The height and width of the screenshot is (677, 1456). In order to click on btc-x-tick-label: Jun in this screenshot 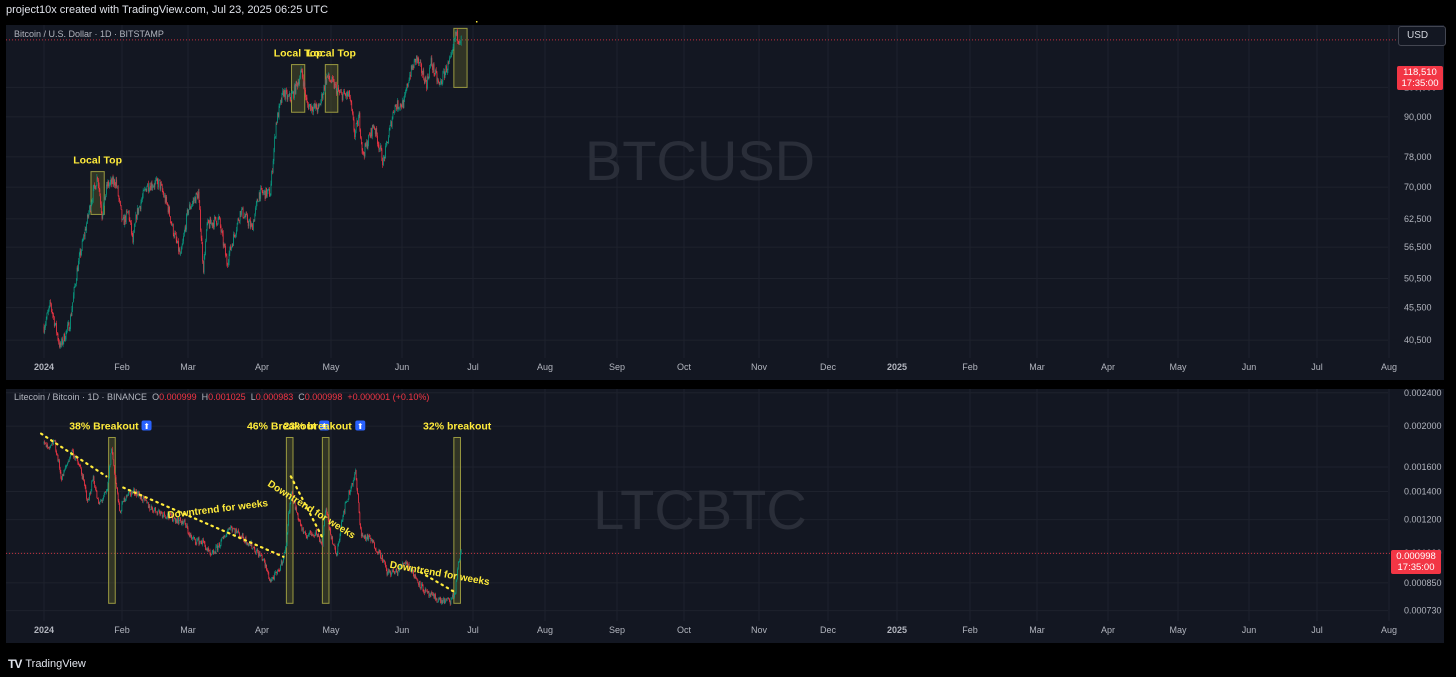, I will do `click(402, 367)`.